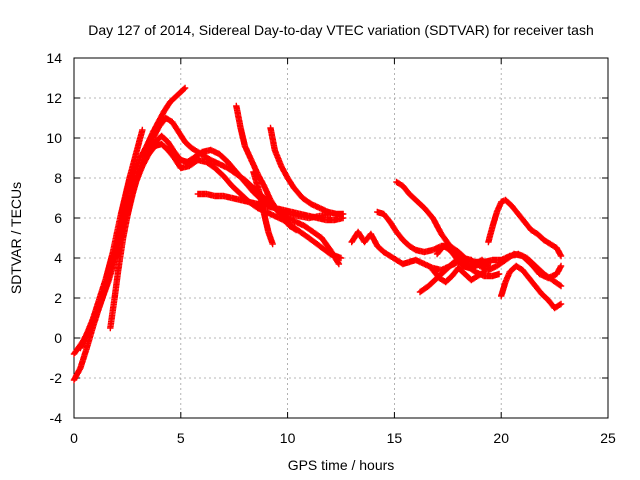 The image size is (640, 480). Describe the element at coordinates (56, 378) in the screenshot. I see `y-tick-label: -2` at that location.